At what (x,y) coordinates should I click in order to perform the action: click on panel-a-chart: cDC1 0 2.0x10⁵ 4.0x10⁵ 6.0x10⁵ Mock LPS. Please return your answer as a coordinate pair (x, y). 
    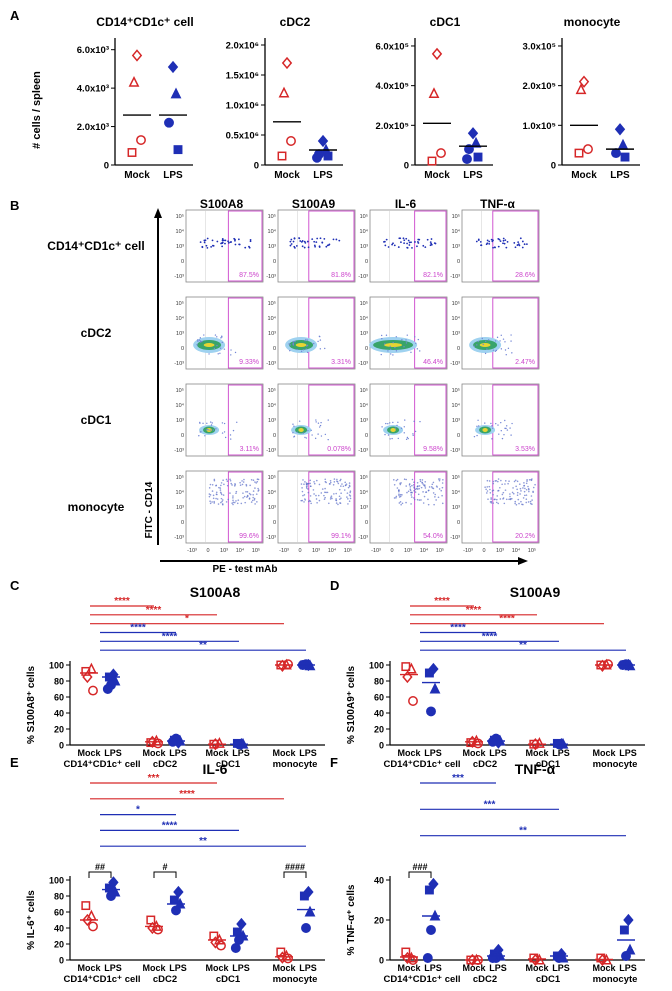
    Looking at the image, I should click on (434, 98).